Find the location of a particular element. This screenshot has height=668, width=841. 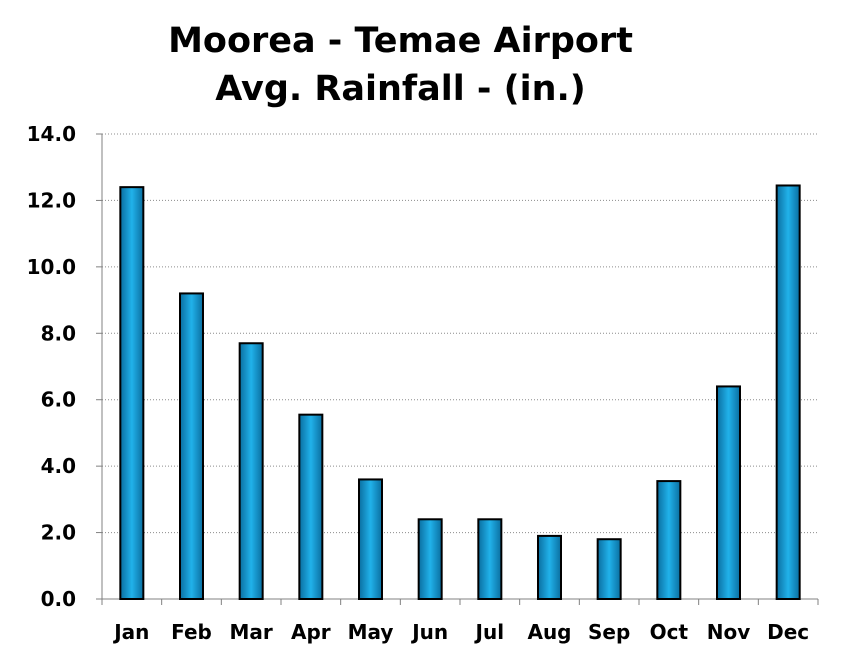

bar-jul is located at coordinates (490, 559).